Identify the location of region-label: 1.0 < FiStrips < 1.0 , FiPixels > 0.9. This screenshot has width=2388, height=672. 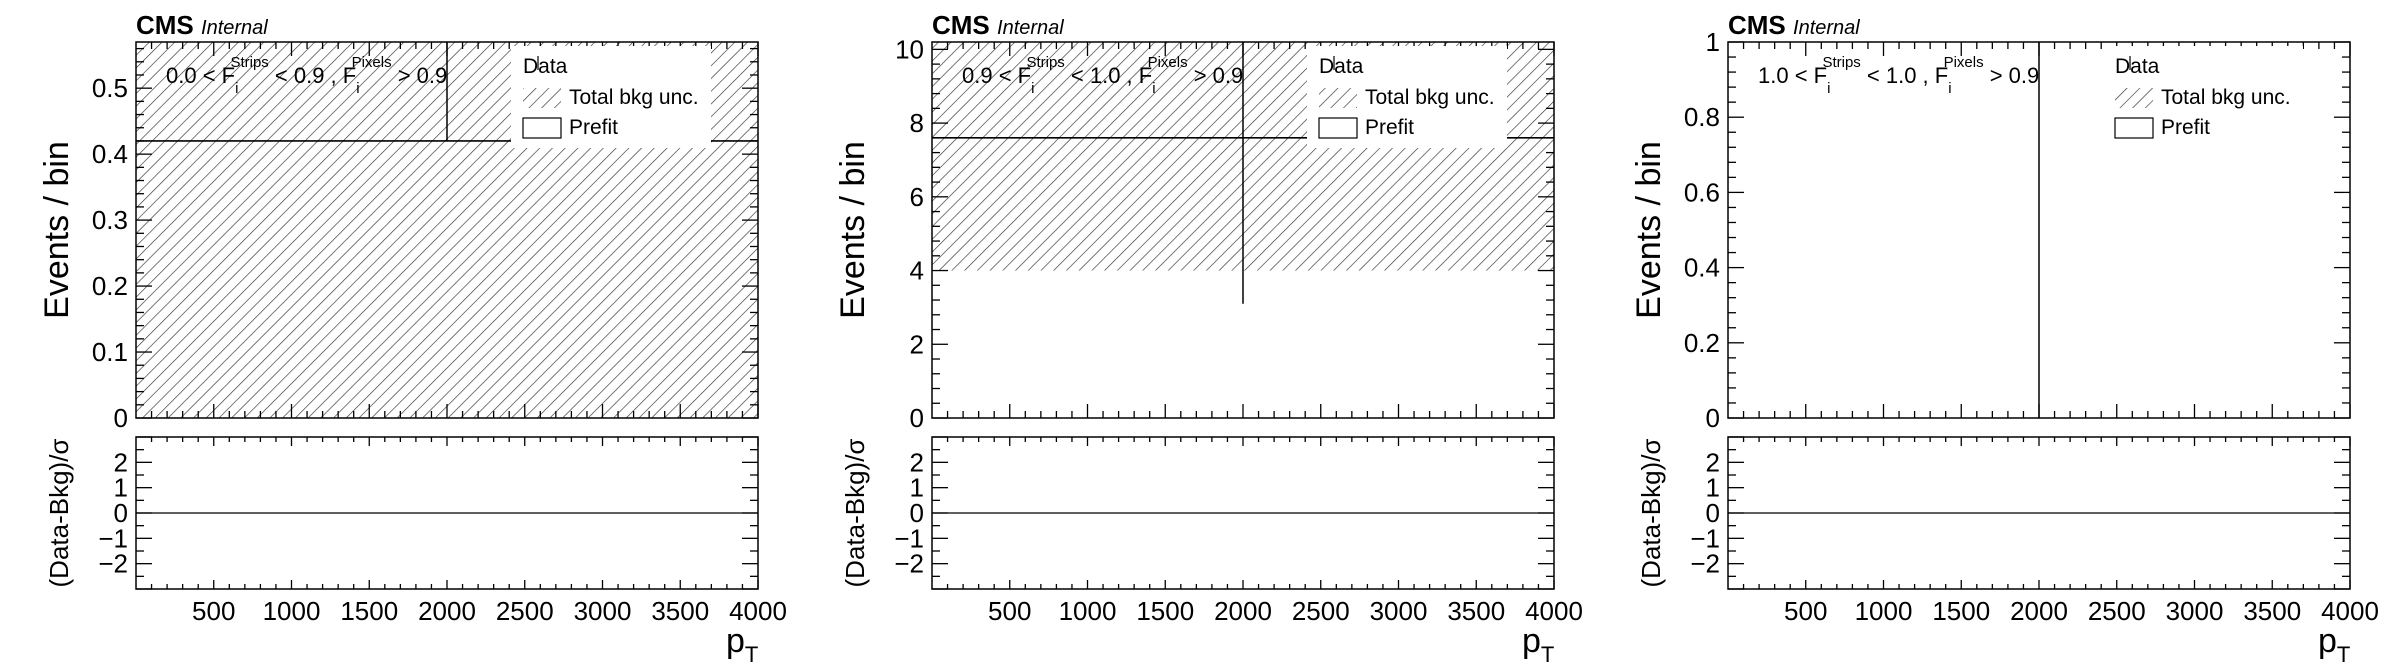
(1898, 75).